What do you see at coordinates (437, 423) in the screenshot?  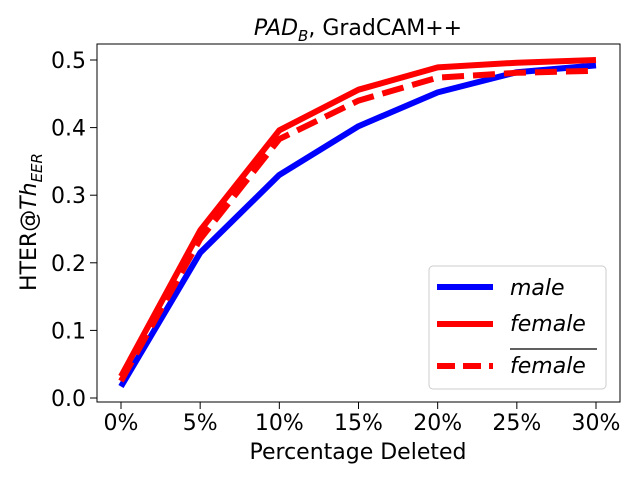 I see `x-tick-label: 20%` at bounding box center [437, 423].